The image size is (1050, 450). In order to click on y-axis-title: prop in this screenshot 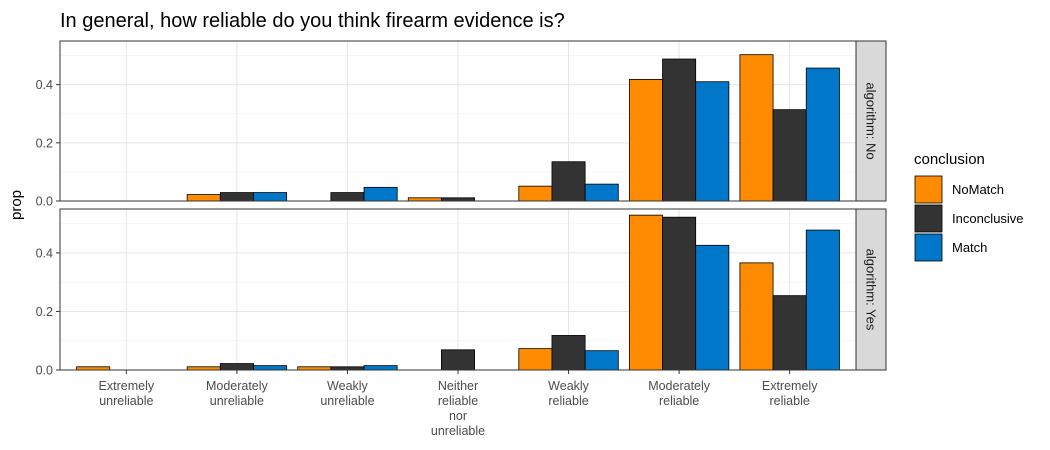, I will do `click(16, 205)`.